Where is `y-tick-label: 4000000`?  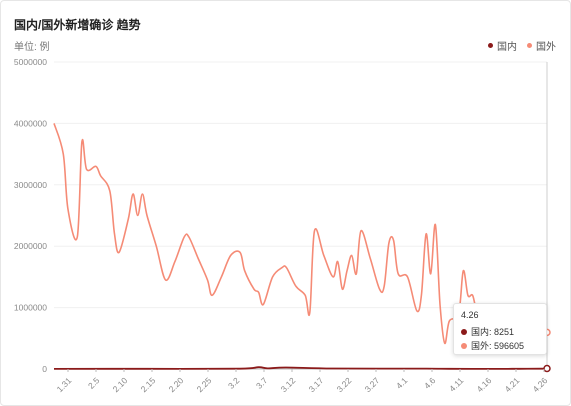 y-tick-label: 4000000 is located at coordinates (30, 123).